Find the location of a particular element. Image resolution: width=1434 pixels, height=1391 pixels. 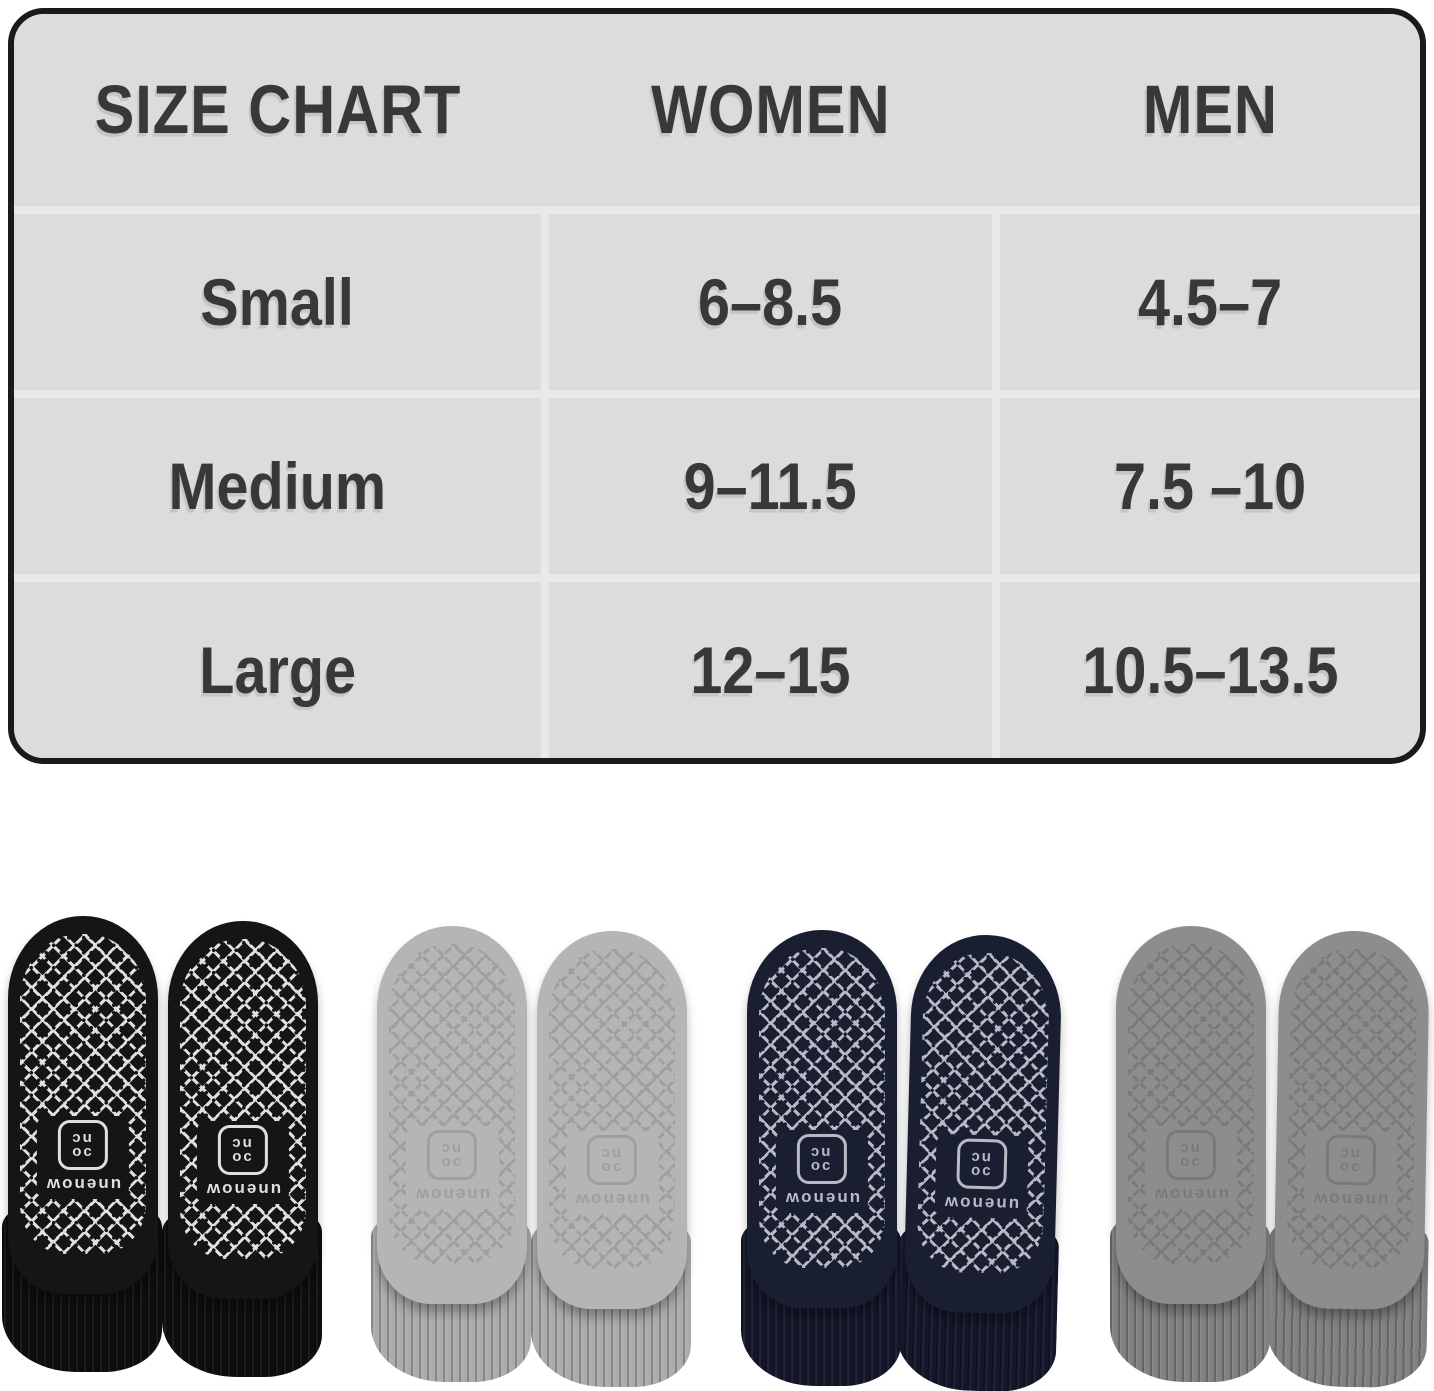

small-label: Small is located at coordinates (277, 302).